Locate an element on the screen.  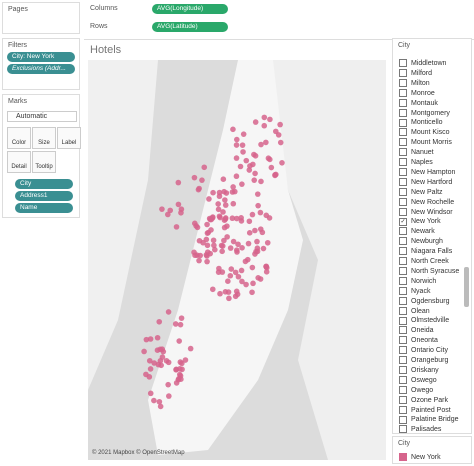
filter-item: Monticello is located at coordinates (421, 123).